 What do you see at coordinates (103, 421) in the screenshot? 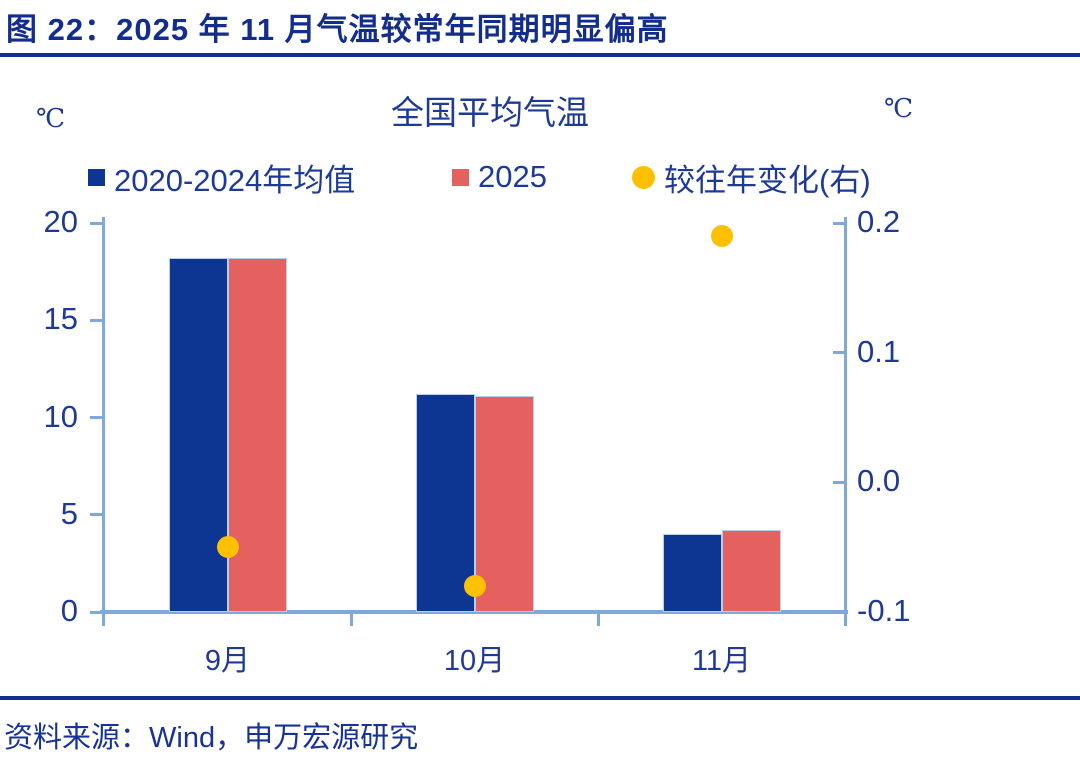
I see `y-axis-left-spine` at bounding box center [103, 421].